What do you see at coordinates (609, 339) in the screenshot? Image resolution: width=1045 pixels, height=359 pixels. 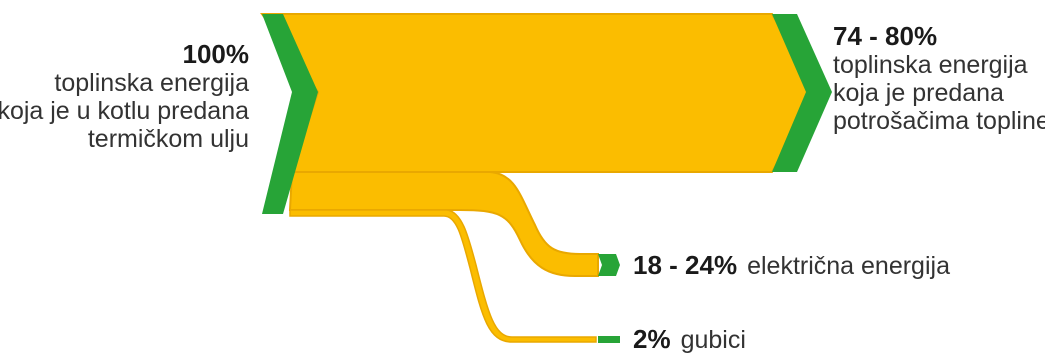 I see `loss-output-marker-icon` at bounding box center [609, 339].